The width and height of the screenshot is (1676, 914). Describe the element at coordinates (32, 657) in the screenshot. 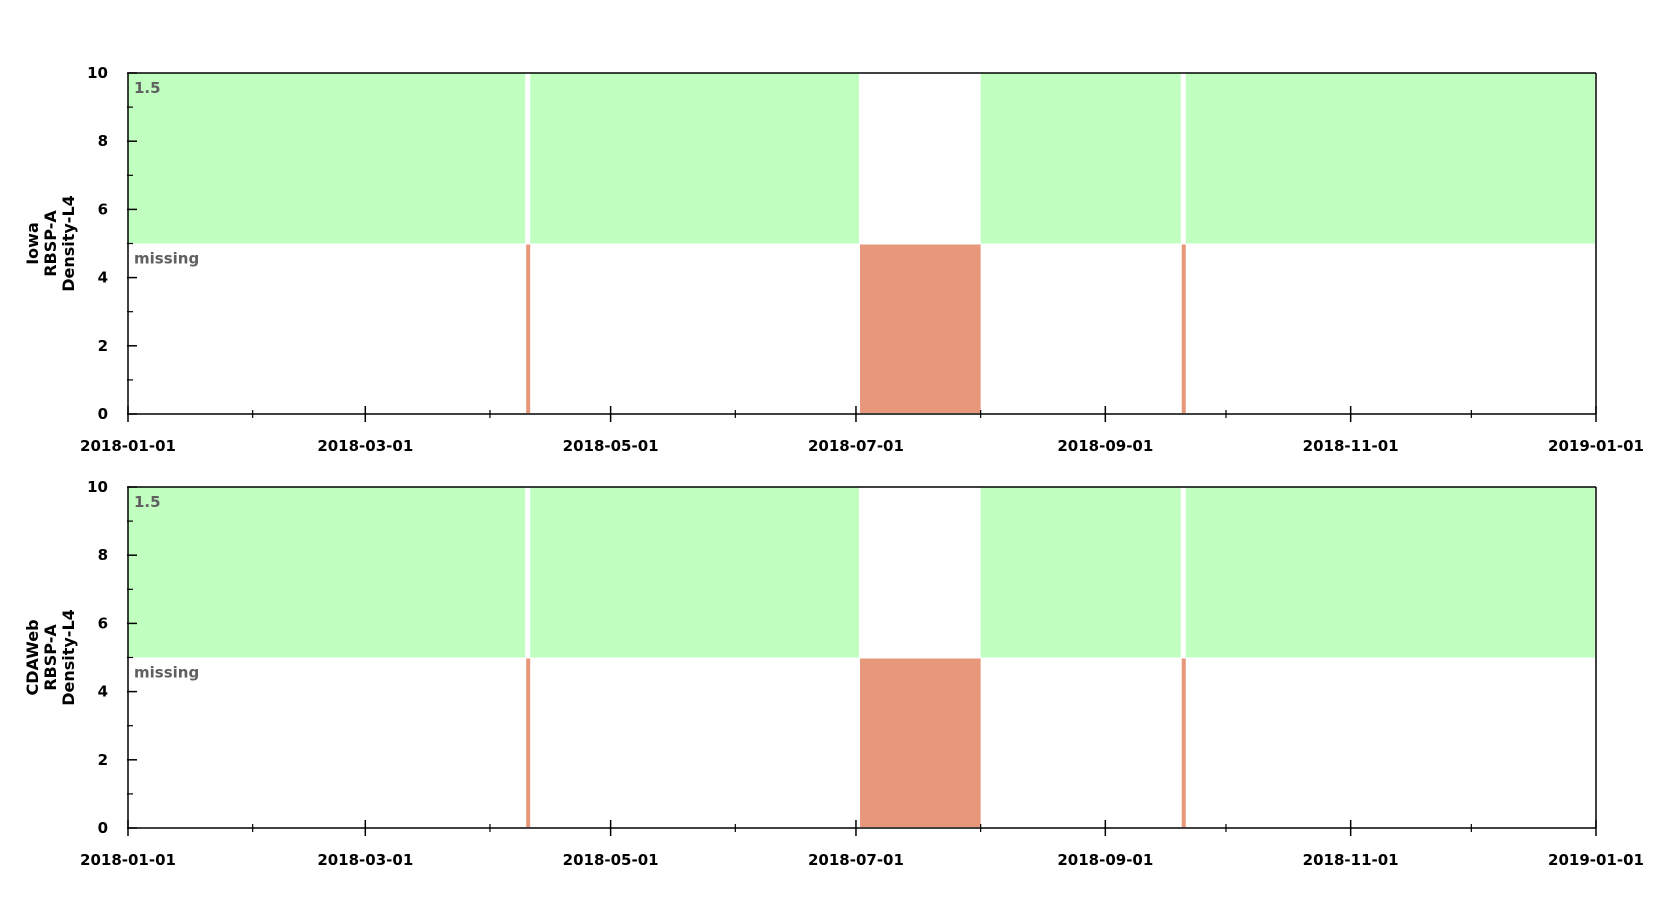

I see `y-axis-label-line: CDAWeb` at that location.